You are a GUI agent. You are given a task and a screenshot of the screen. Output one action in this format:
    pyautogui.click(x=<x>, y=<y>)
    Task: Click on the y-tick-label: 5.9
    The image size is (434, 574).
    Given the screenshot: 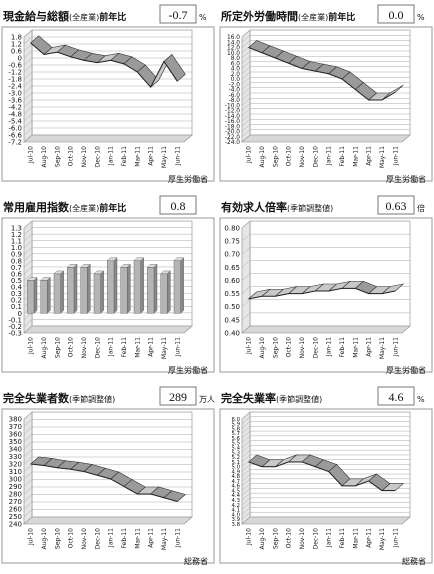 What is the action you would take?
    pyautogui.click(x=235, y=425)
    